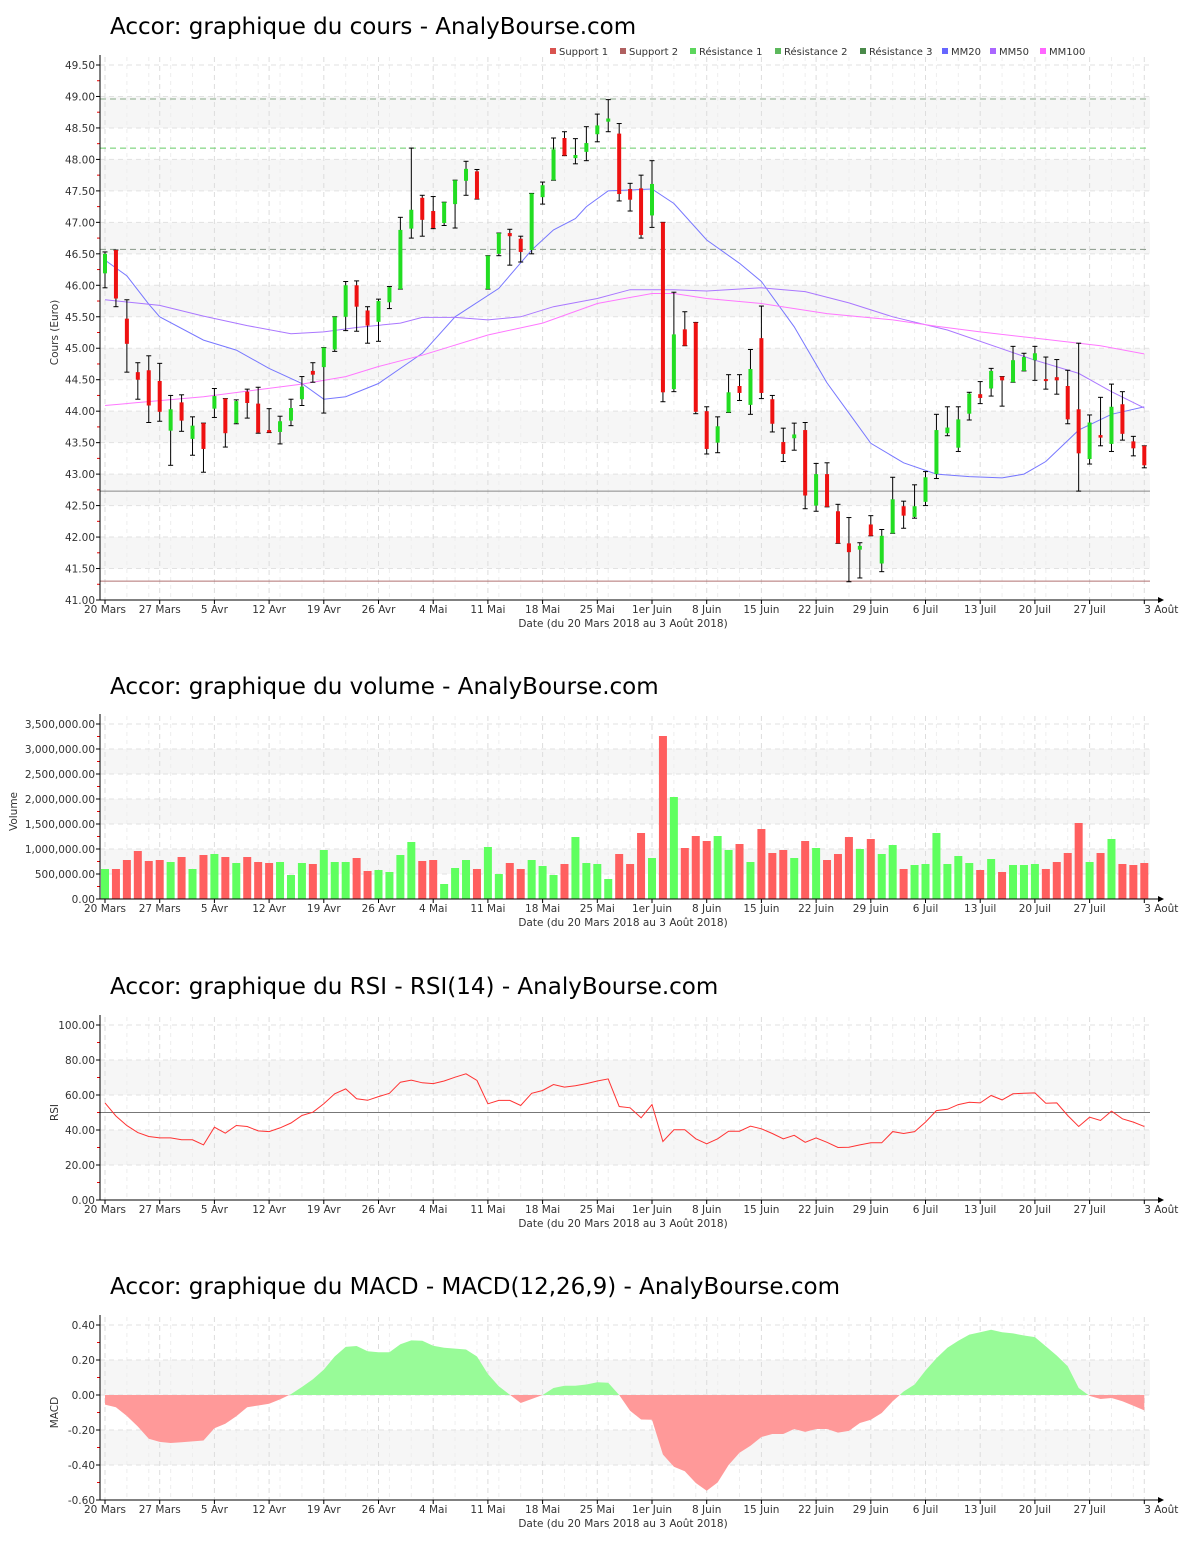 Image resolution: width=1200 pixels, height=1550 pixels. What do you see at coordinates (652, 1210) in the screenshot?
I see `x-tick-label: 1er Juin` at bounding box center [652, 1210].